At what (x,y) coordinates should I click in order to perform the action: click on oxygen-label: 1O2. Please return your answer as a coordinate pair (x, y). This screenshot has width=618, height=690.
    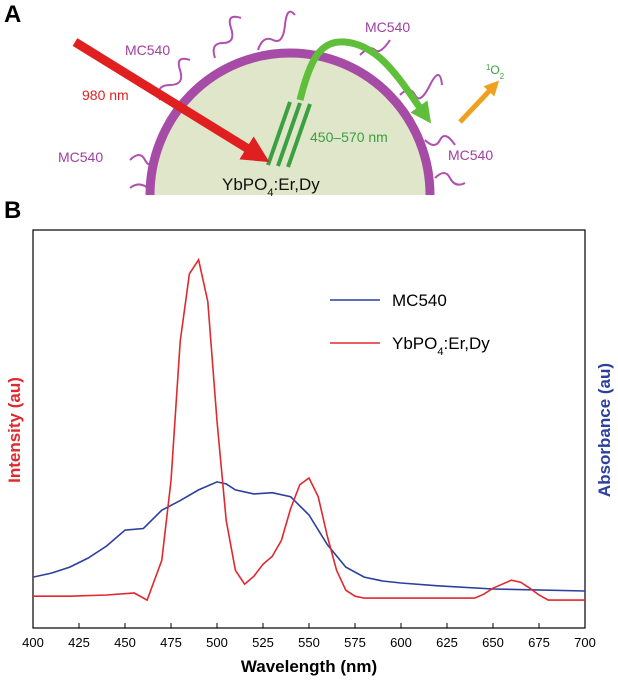
    Looking at the image, I should click on (495, 72).